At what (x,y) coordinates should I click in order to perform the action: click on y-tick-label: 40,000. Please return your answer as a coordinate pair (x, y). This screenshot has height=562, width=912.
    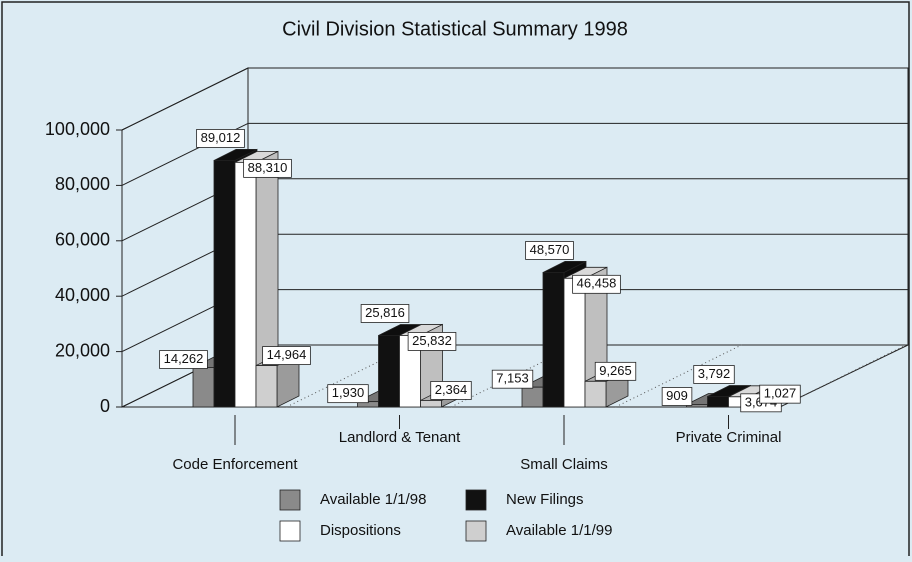
    Looking at the image, I should click on (82, 295).